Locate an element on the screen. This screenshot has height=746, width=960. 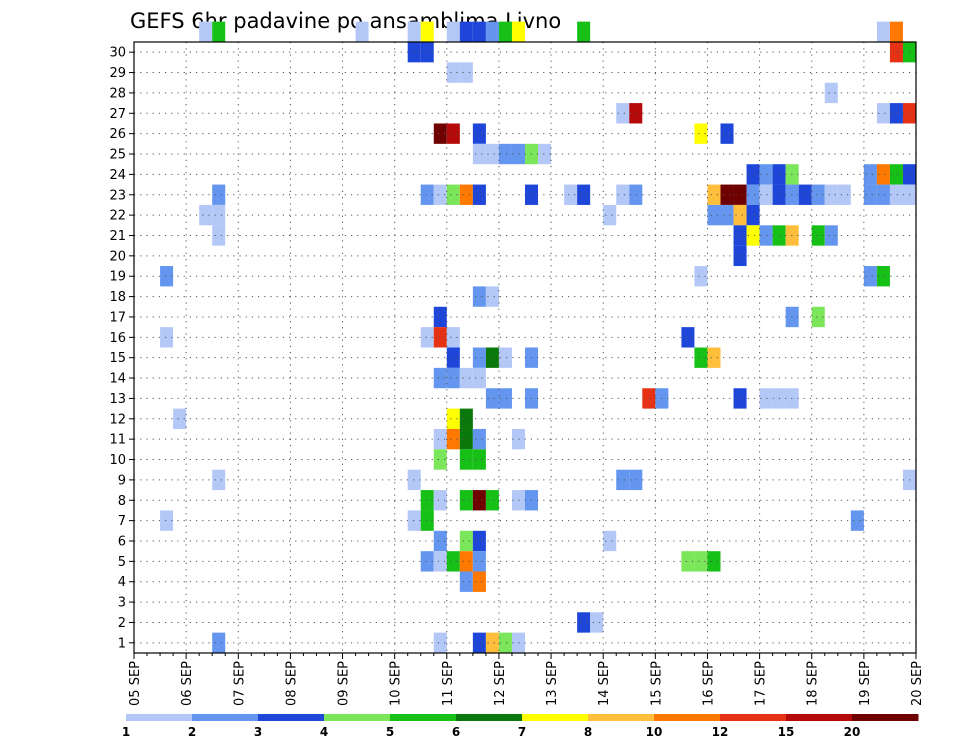
x-tick-label: 07 SEP is located at coordinates (239, 683).